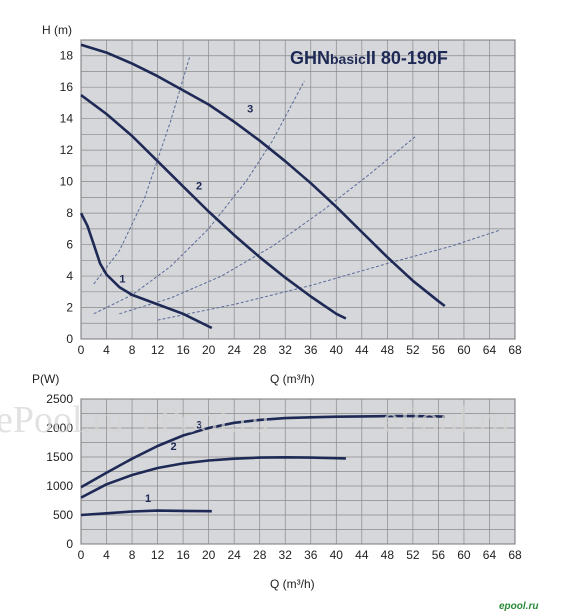 The width and height of the screenshot is (564, 615). What do you see at coordinates (59, 486) in the screenshot?
I see `y-tick-label: 1000` at bounding box center [59, 486].